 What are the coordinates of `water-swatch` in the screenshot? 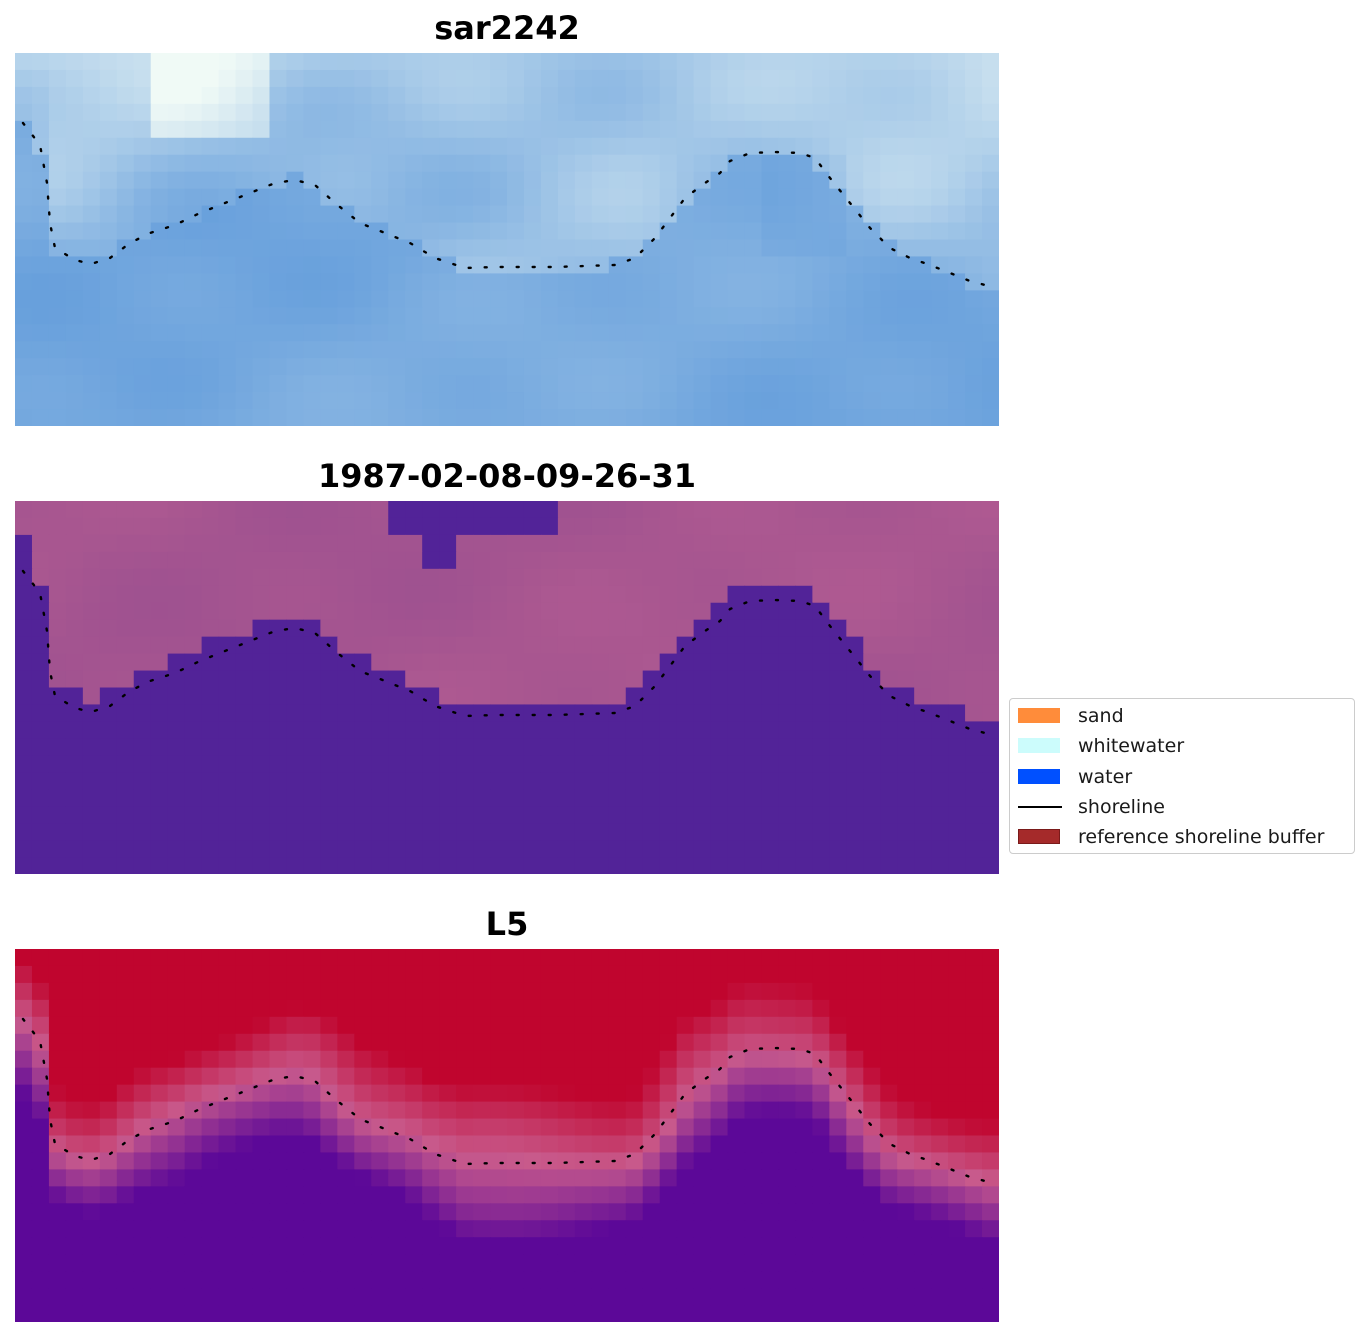 It's located at (1039, 776).